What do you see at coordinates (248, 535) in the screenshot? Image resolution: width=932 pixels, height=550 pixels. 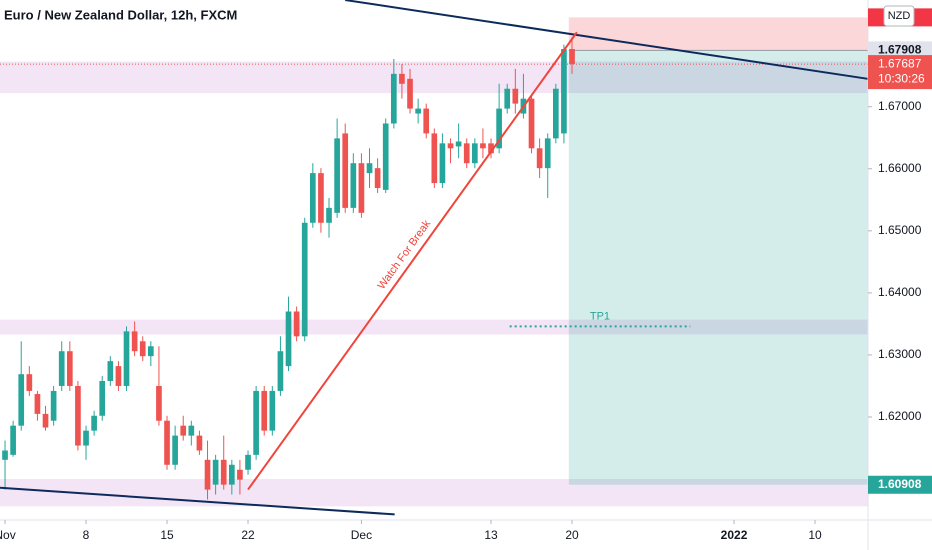 I see `x-tick-label: 22` at bounding box center [248, 535].